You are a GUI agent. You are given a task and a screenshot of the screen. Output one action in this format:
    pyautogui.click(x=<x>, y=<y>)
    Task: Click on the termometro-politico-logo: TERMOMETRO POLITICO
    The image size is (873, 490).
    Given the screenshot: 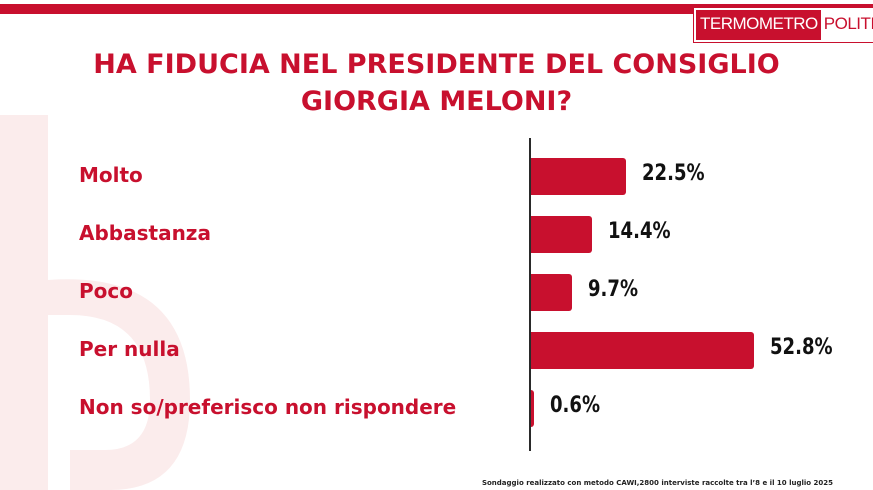 What is the action you would take?
    pyautogui.click(x=783, y=25)
    